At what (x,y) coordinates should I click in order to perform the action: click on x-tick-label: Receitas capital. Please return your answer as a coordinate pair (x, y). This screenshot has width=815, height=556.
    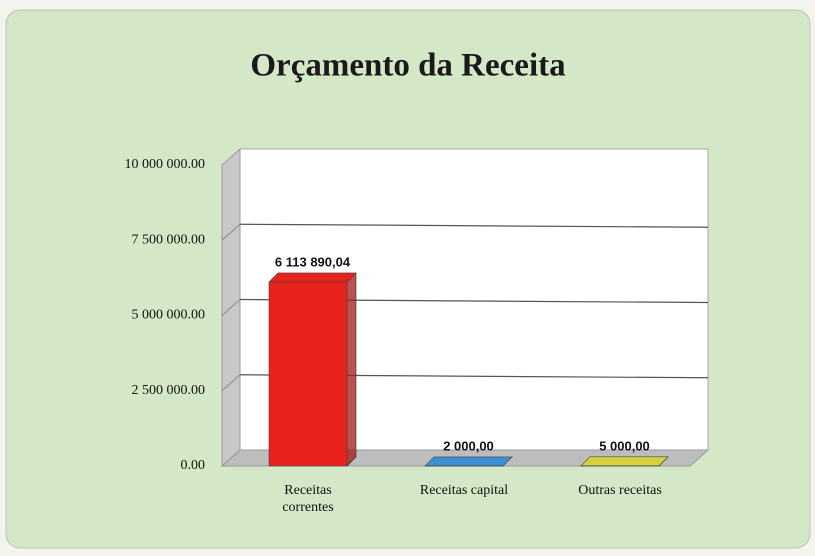
    Looking at the image, I should click on (464, 490).